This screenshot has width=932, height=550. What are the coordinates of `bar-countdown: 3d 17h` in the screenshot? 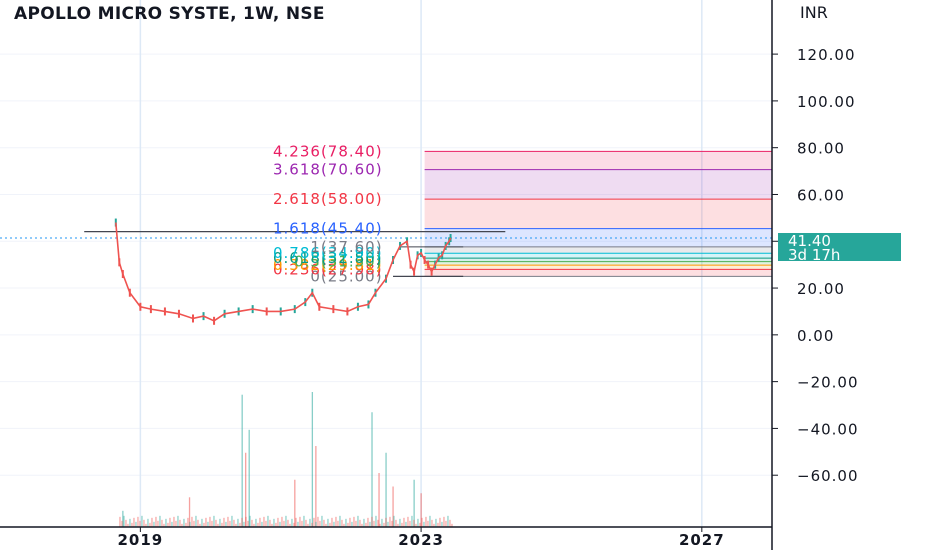 It's located at (814, 255).